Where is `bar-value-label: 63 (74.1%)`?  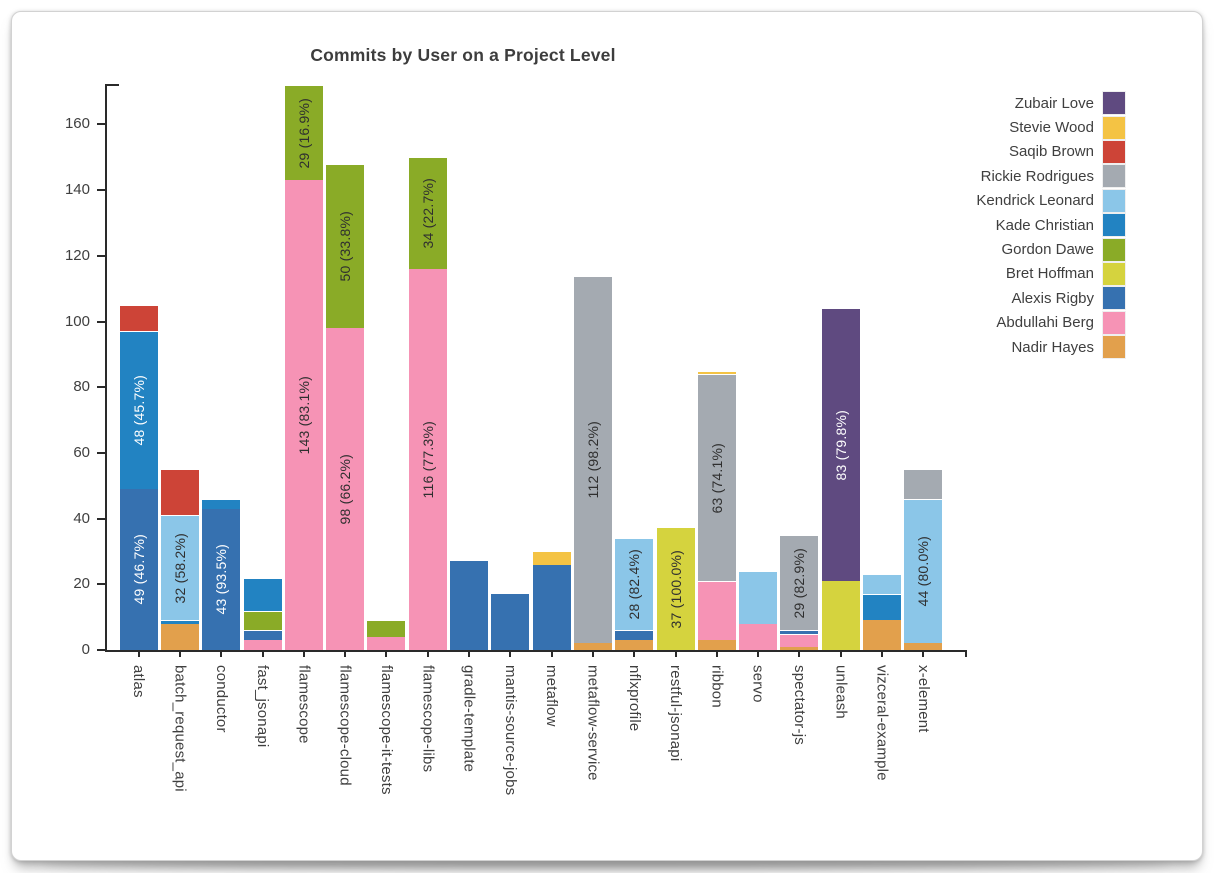 bar-value-label: 63 (74.1%) is located at coordinates (717, 478).